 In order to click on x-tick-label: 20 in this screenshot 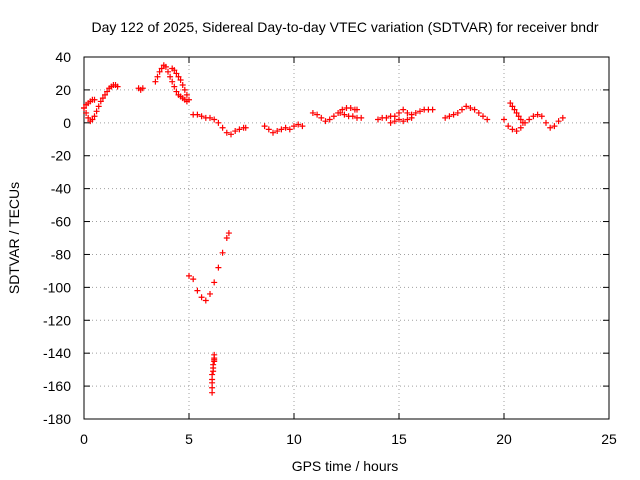, I will do `click(504, 439)`.